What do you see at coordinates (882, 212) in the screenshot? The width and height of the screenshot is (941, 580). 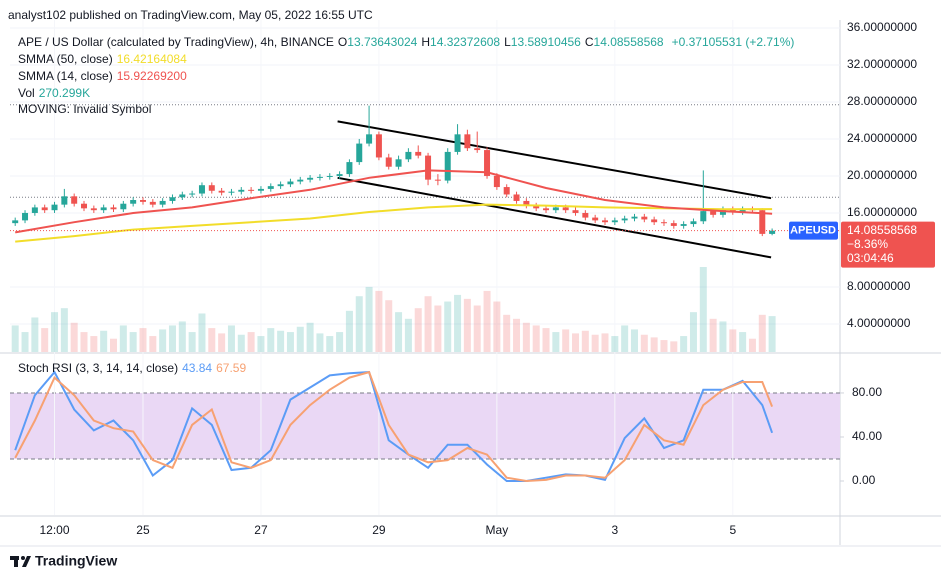 I see `y-tick-label: 16.00000000` at bounding box center [882, 212].